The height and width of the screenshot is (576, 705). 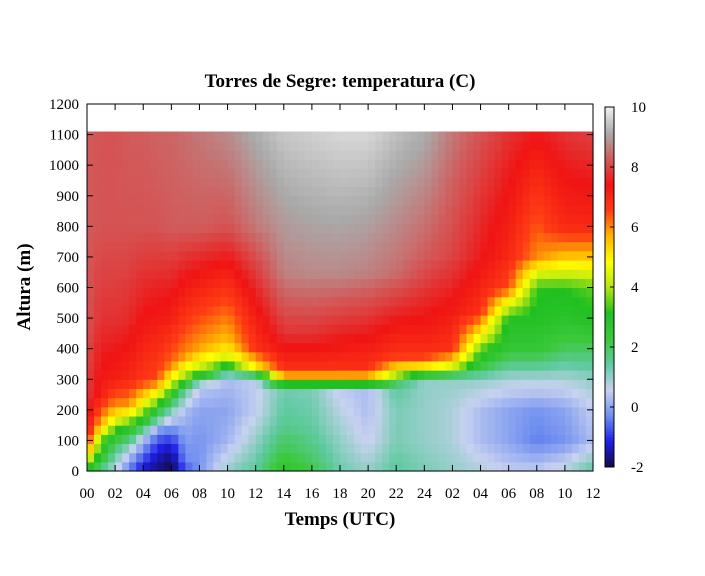 I want to click on y-tick-label: 100, so click(x=68, y=441).